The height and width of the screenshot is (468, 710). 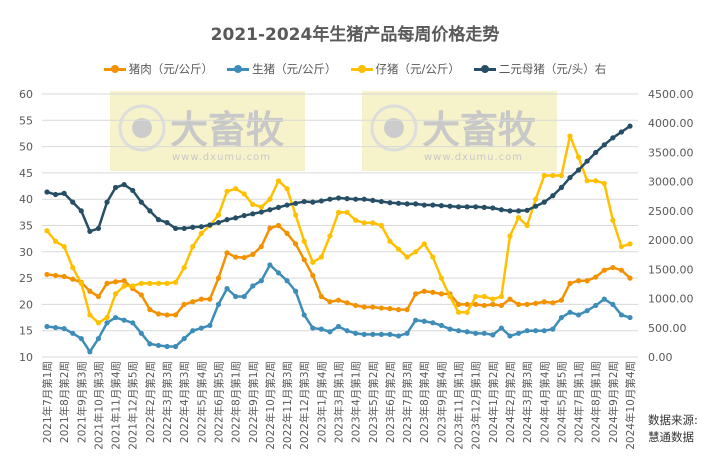 What do you see at coordinates (671, 182) in the screenshot?
I see `right-axis-tick-label: 3000.00` at bounding box center [671, 182].